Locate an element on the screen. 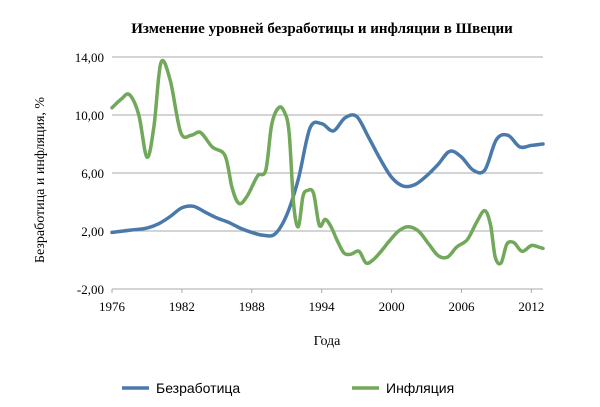 The height and width of the screenshot is (407, 600). x-tick-label: 1988 is located at coordinates (252, 306).